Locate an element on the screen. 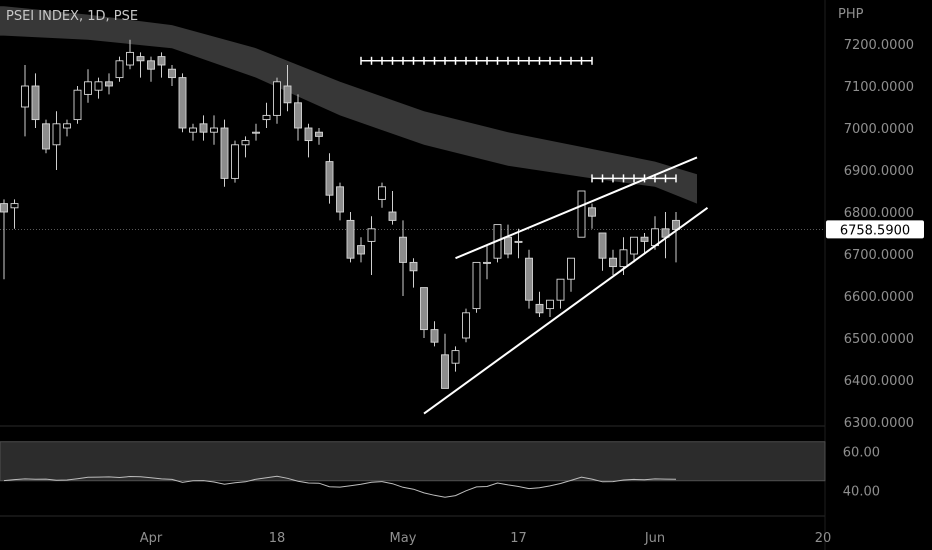 This screenshot has width=932, height=550. time-tick-label: Apr is located at coordinates (151, 538).